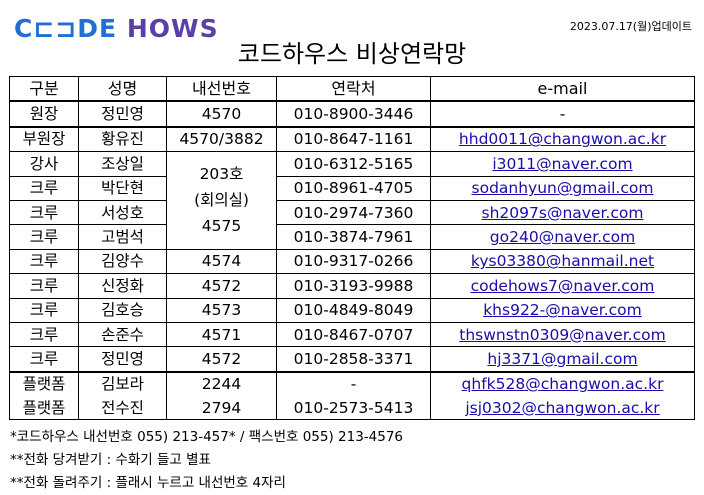 This screenshot has height=495, width=704. I want to click on email-cell: thswnstn0309@naver.com, so click(562, 334).